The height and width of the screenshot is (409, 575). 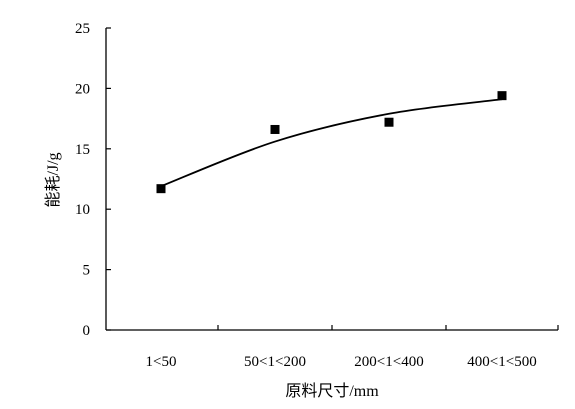 What do you see at coordinates (53, 179) in the screenshot?
I see `y-axis-title: 能耗/J/g` at bounding box center [53, 179].